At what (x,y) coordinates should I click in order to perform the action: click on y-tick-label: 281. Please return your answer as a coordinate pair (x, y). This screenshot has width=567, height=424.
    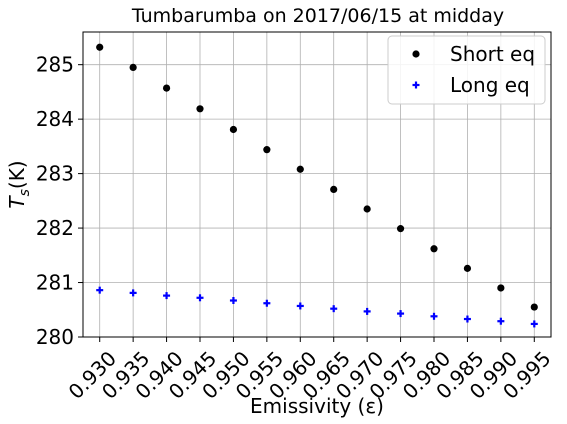
    Looking at the image, I should click on (55, 283).